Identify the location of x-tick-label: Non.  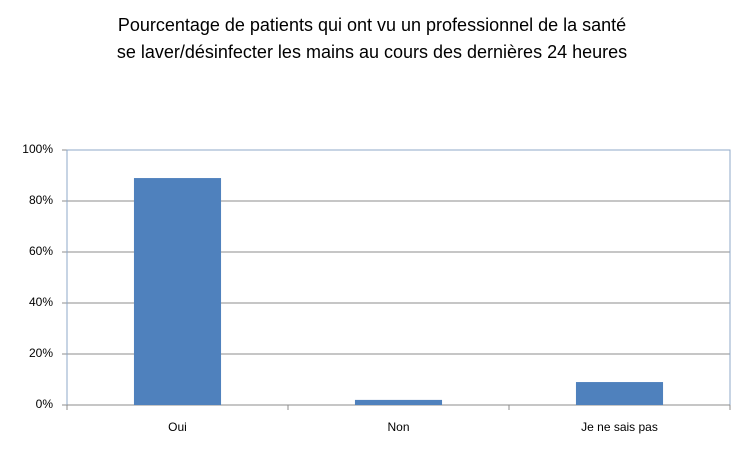
(398, 427).